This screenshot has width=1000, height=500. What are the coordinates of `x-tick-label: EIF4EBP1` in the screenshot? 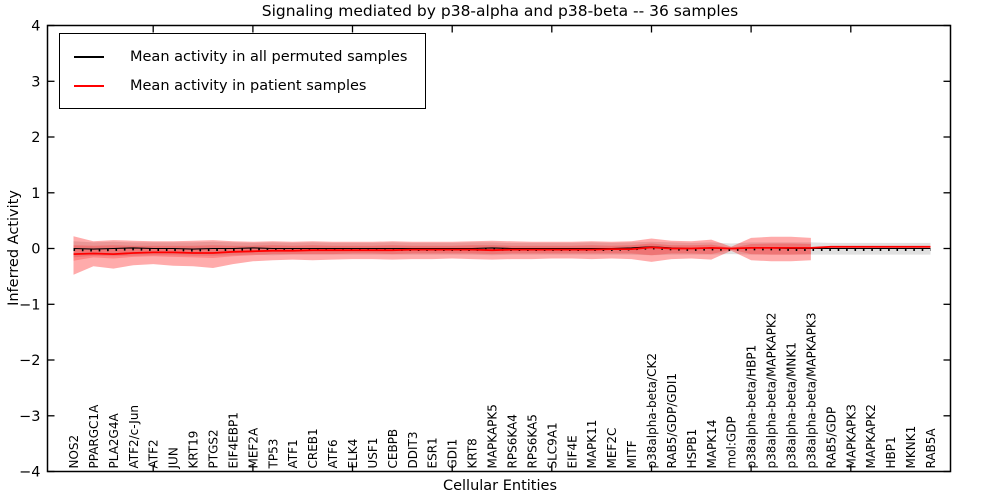 It's located at (233, 440).